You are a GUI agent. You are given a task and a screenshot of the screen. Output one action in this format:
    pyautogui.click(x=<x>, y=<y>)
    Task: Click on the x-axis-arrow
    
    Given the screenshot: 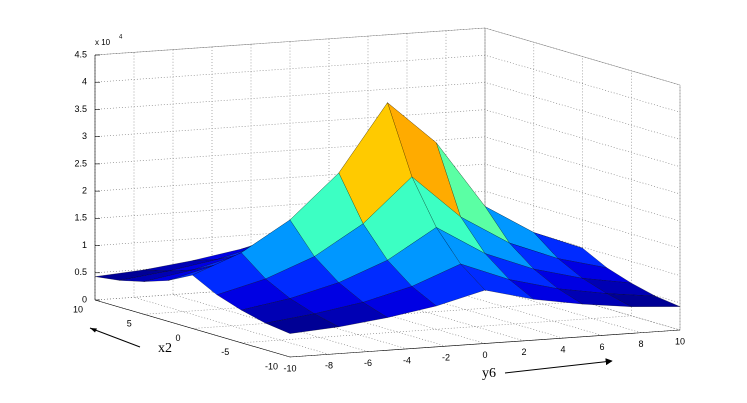 What is the action you would take?
    pyautogui.click(x=115, y=337)
    